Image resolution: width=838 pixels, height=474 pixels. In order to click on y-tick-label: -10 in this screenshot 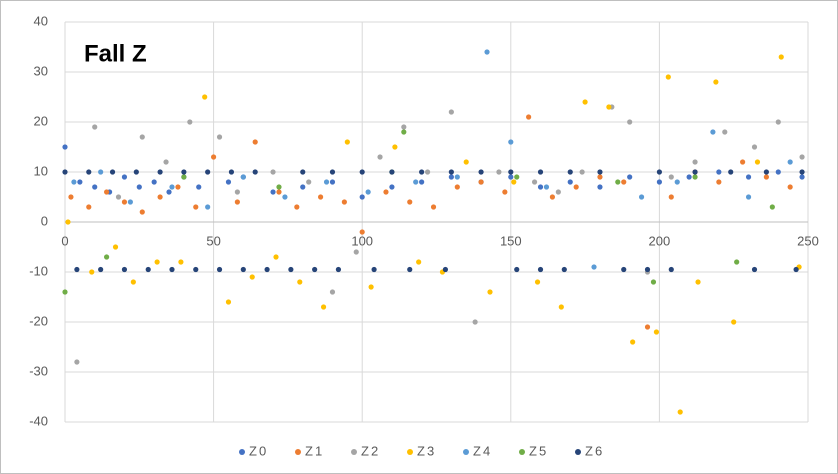, I will do `click(38, 270)`.